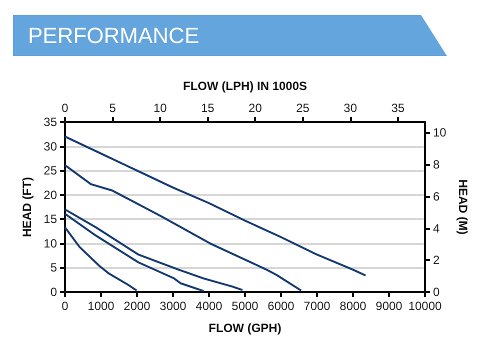 The width and height of the screenshot is (500, 357). Describe the element at coordinates (101, 306) in the screenshot. I see `x-tick-label: 1000` at that location.